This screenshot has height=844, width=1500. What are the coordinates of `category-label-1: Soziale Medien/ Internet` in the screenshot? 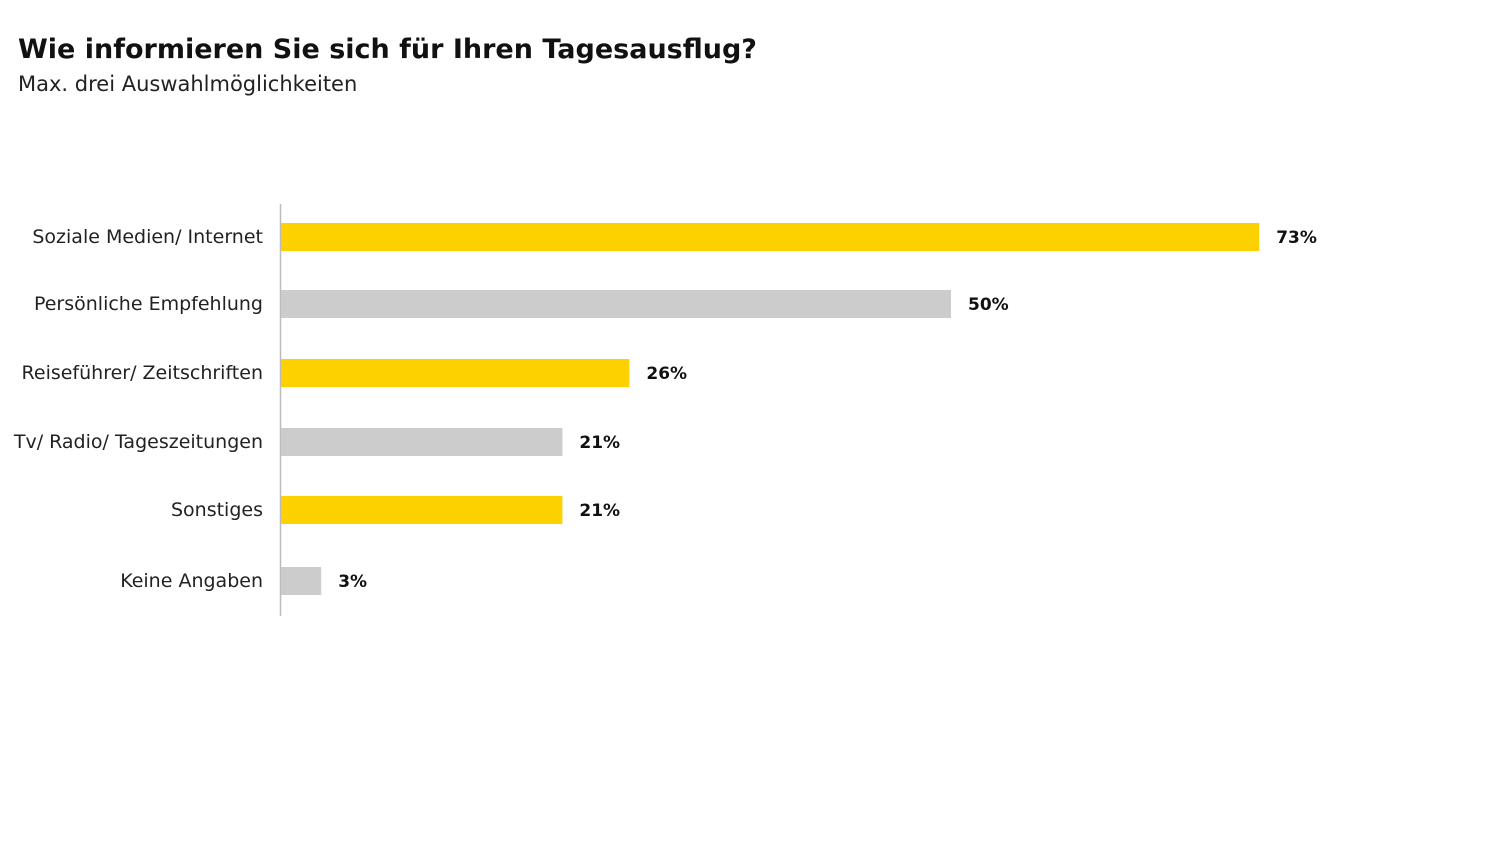 It's located at (147, 237).